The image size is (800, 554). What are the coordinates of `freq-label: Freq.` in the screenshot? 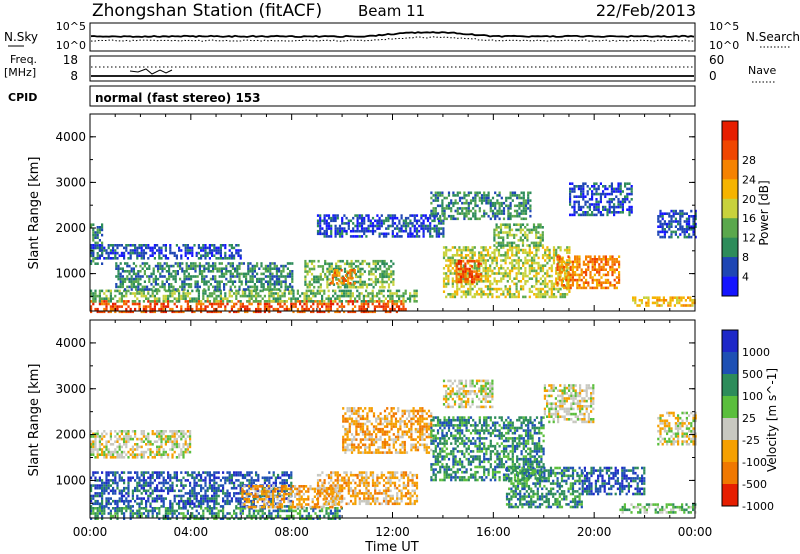 It's located at (23, 59).